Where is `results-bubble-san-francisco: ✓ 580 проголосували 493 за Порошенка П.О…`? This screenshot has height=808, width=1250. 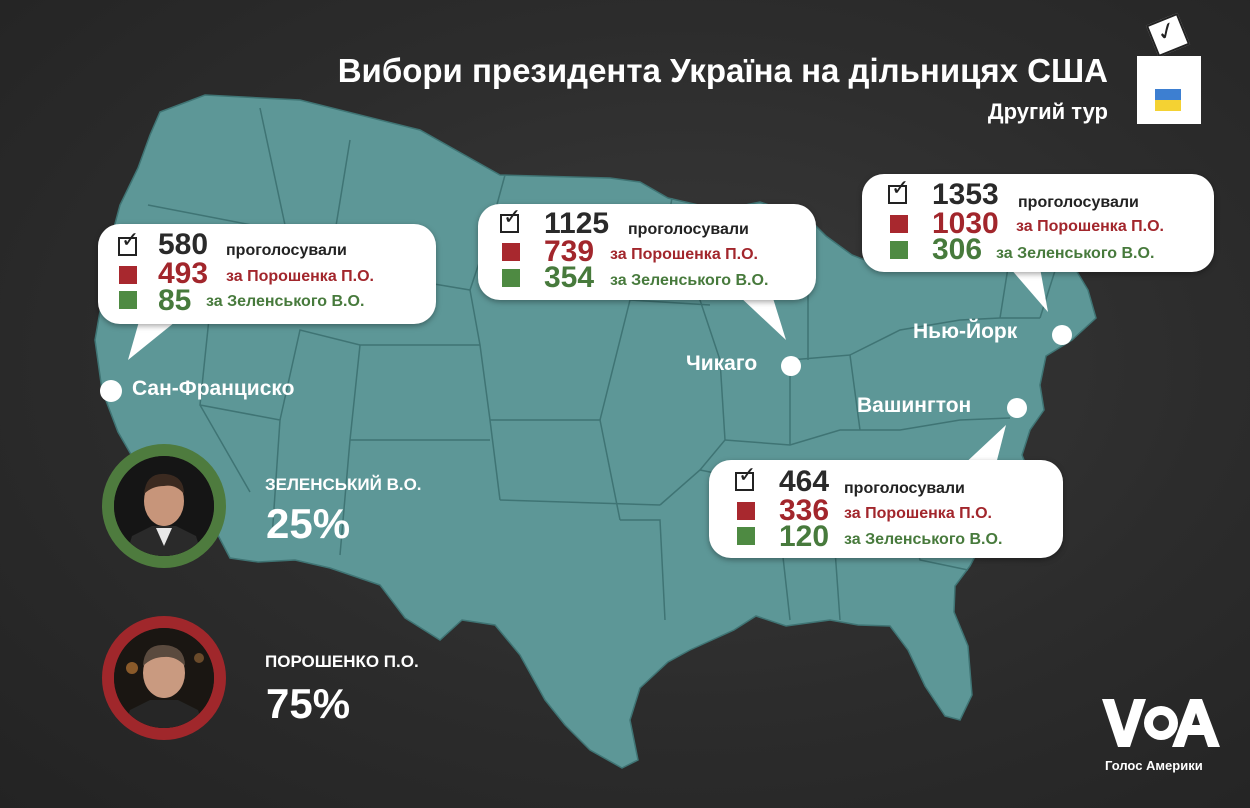 results-bubble-san-francisco: ✓ 580 проголосували 493 за Порошенка П.О… is located at coordinates (267, 274).